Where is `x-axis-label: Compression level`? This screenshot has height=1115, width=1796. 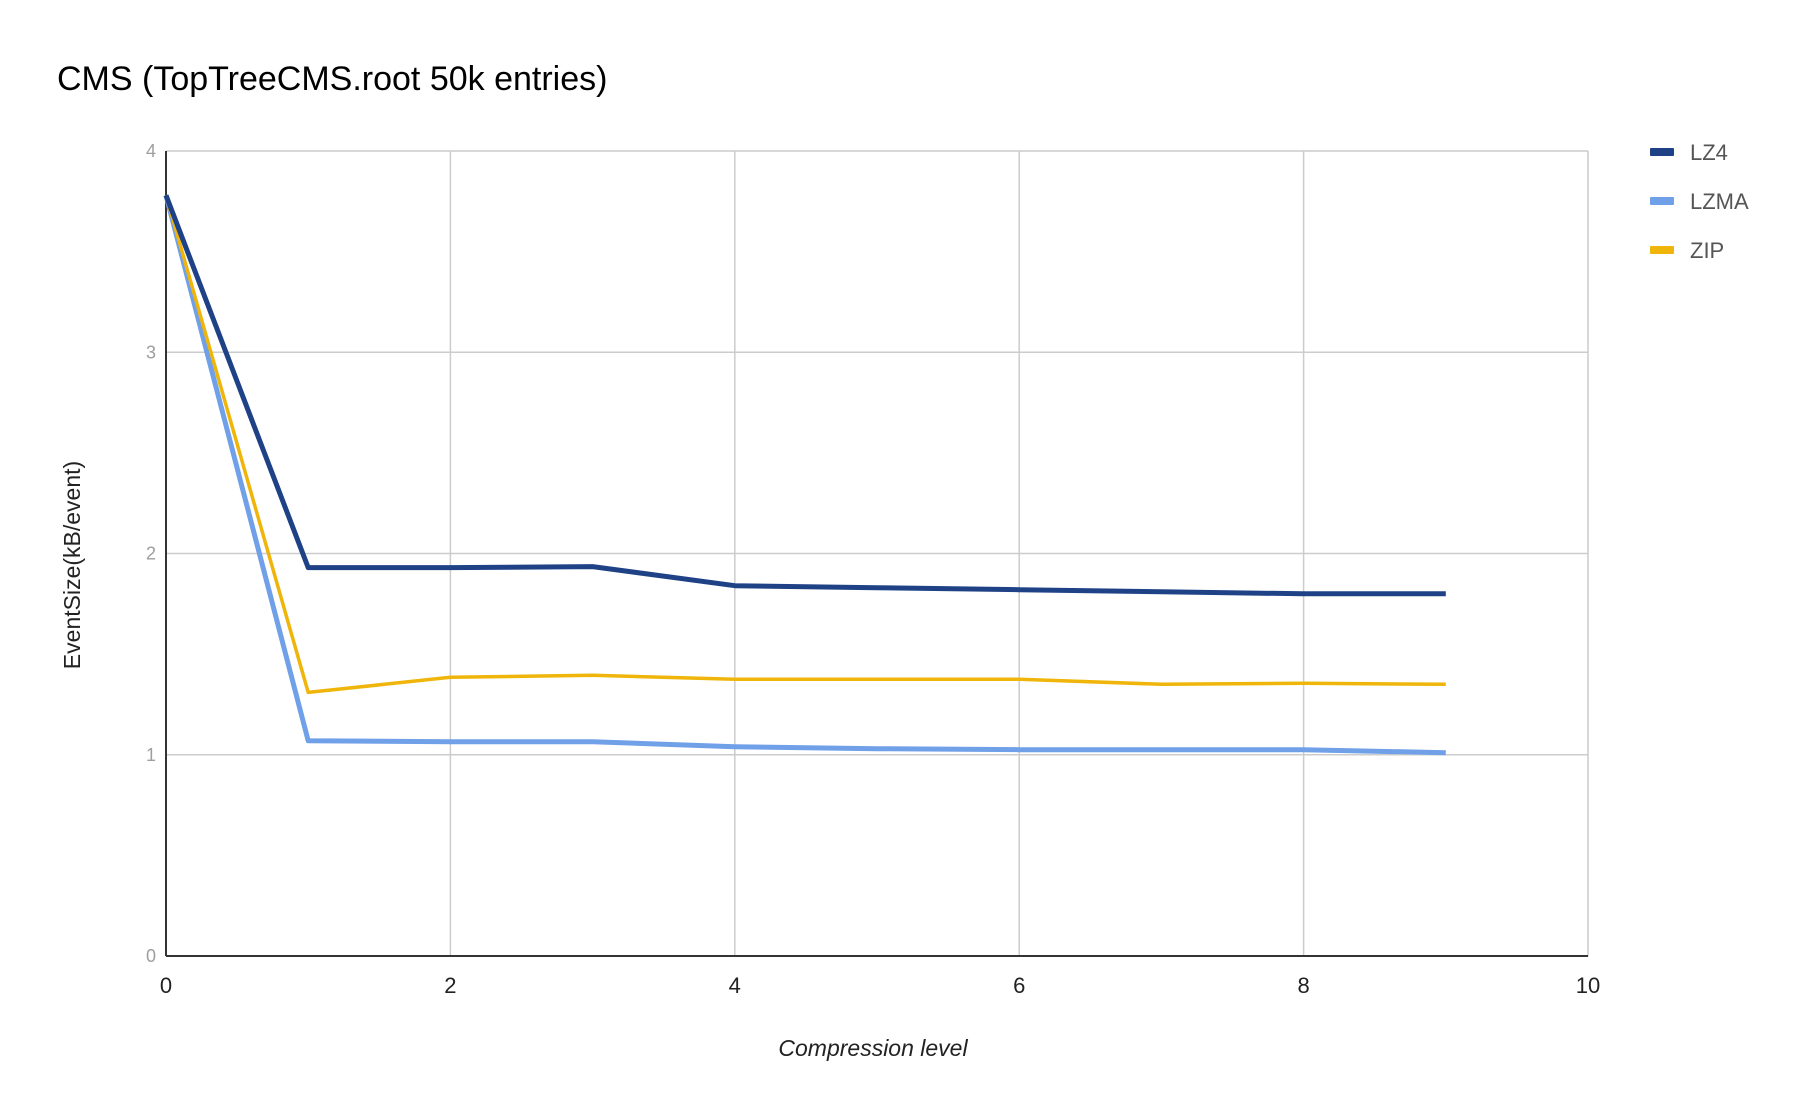
x-axis-label: Compression level is located at coordinates (873, 1048).